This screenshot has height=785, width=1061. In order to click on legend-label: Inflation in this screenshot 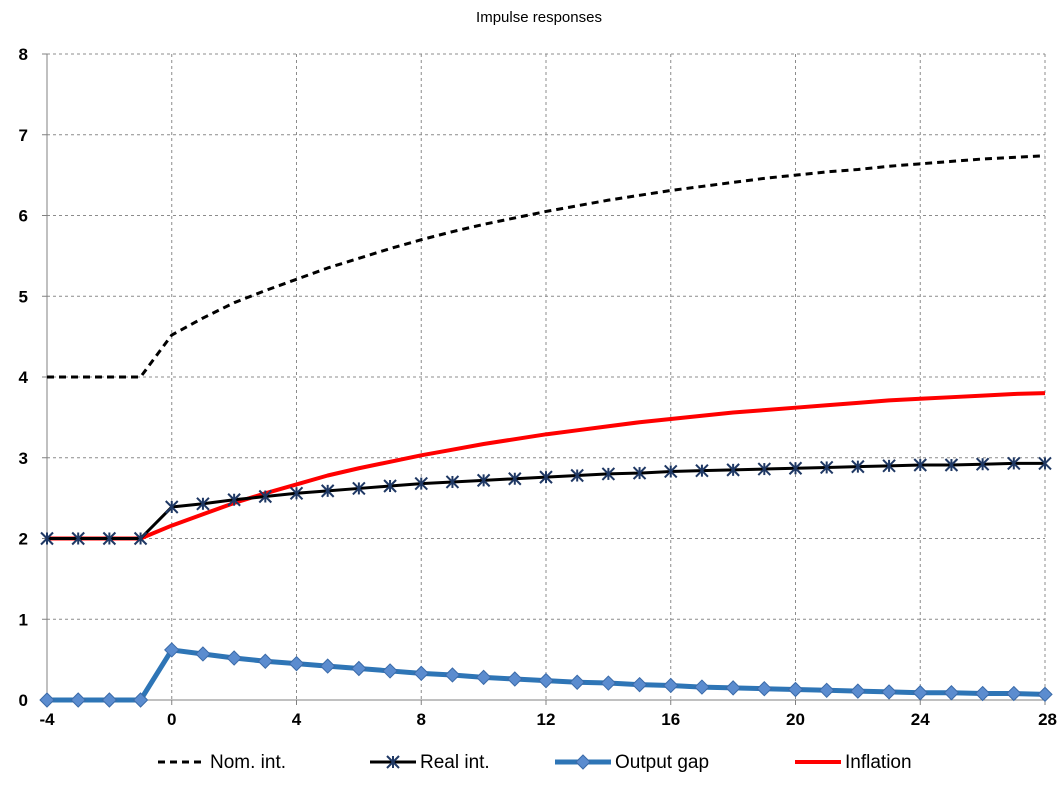, I will do `click(878, 762)`.